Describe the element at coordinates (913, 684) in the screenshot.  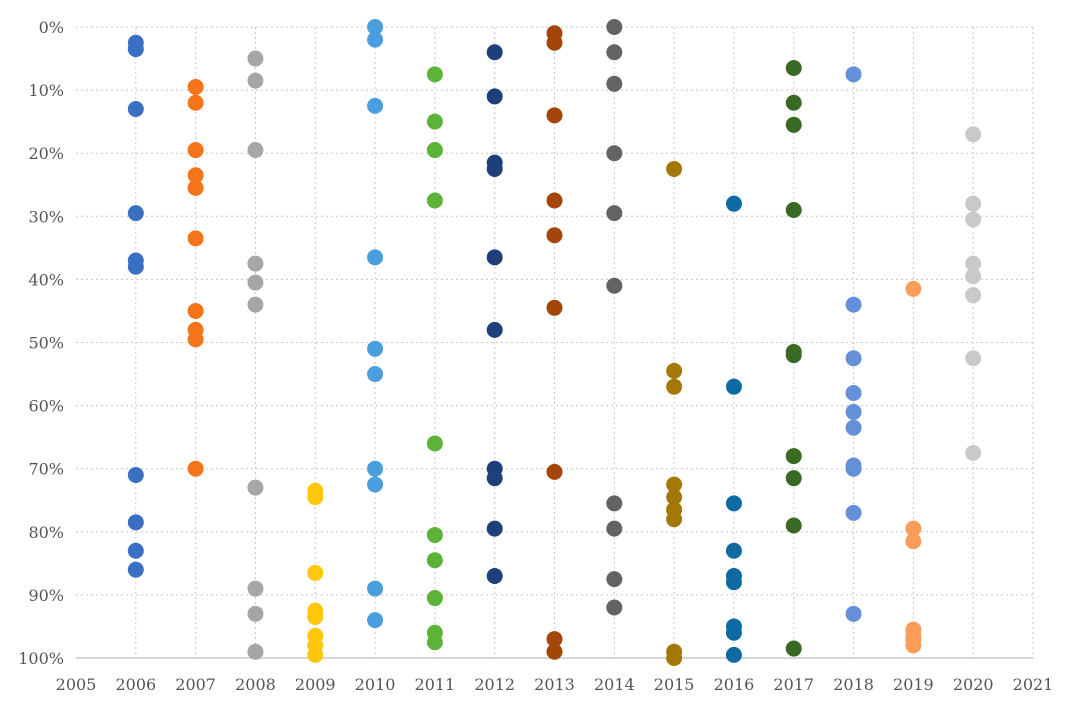
I see `x-tick-label: 2019` at that location.